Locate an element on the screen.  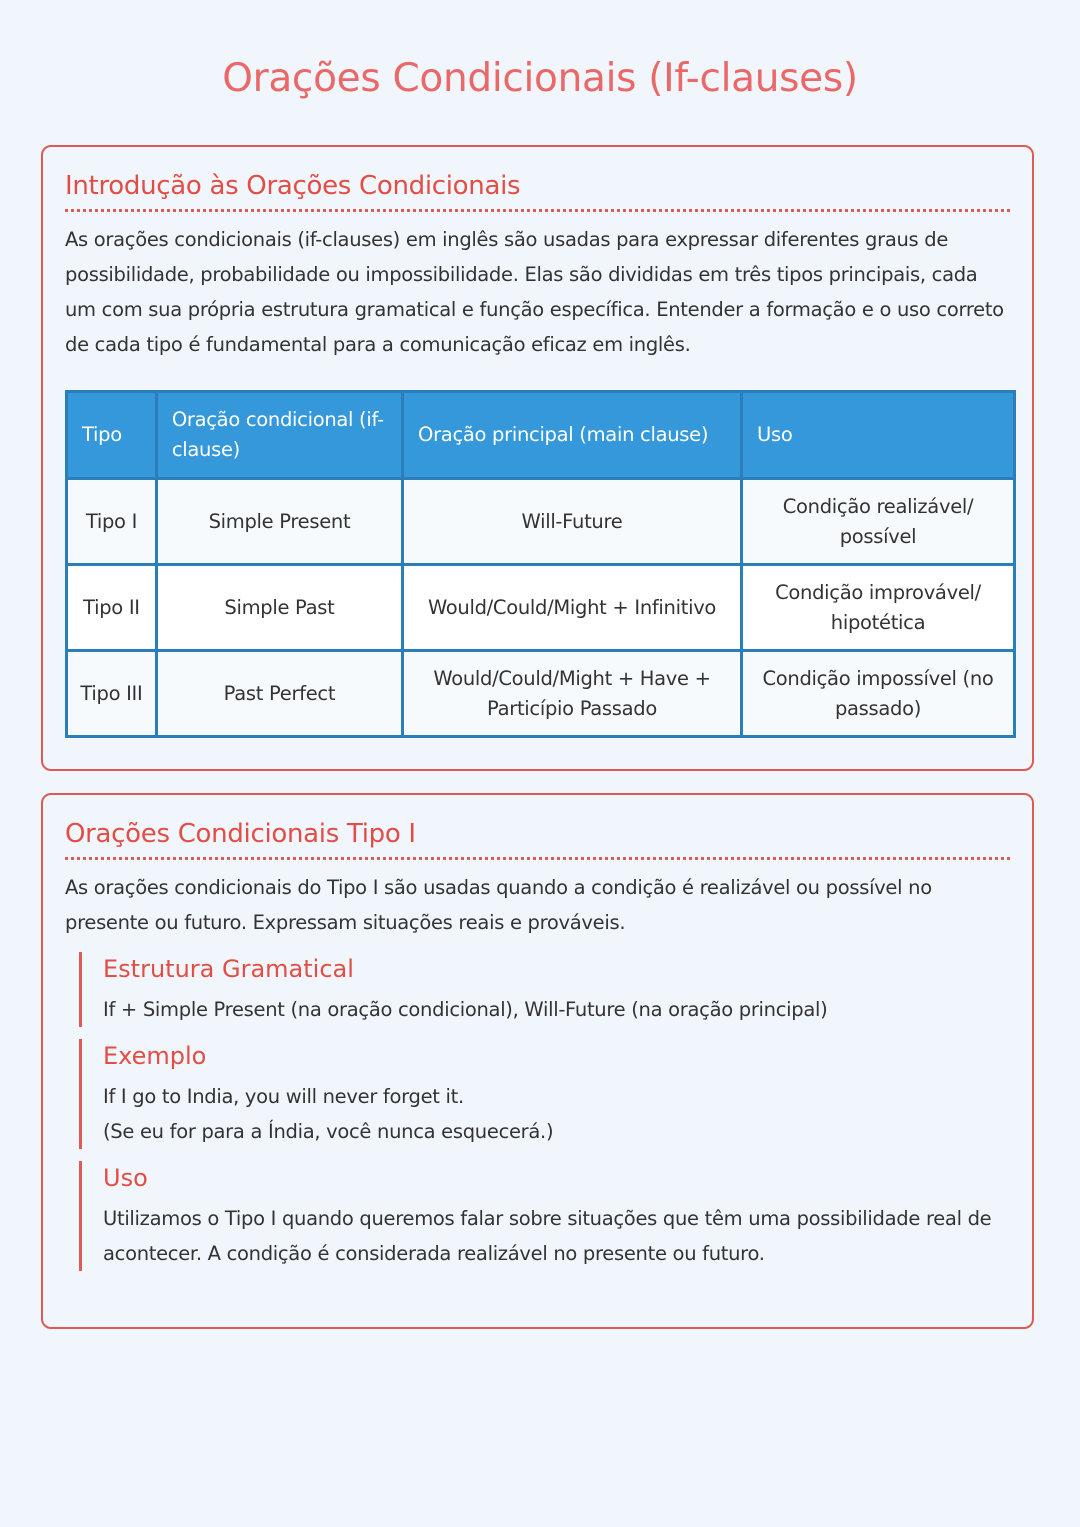
page-title: Orações Condicionais (If-clauses) is located at coordinates (540, 78).